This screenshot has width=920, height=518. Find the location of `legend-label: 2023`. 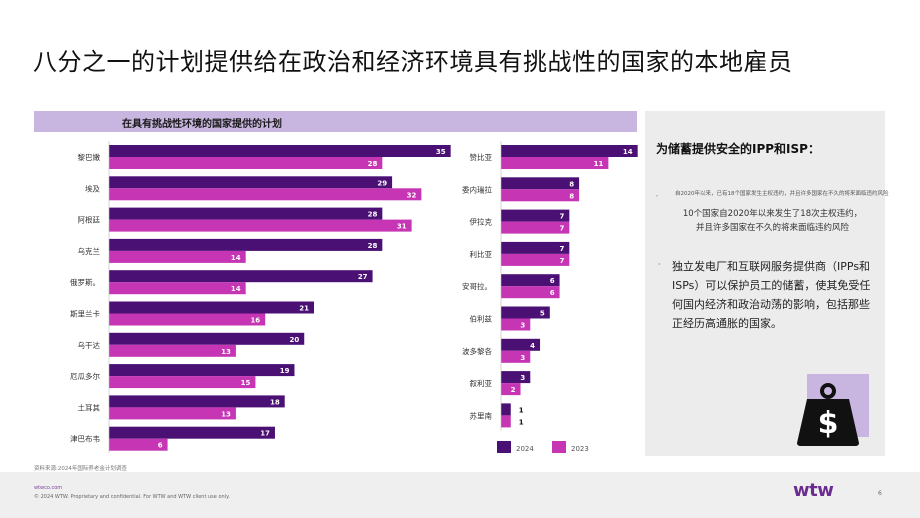

legend-label: 2023 is located at coordinates (580, 449).